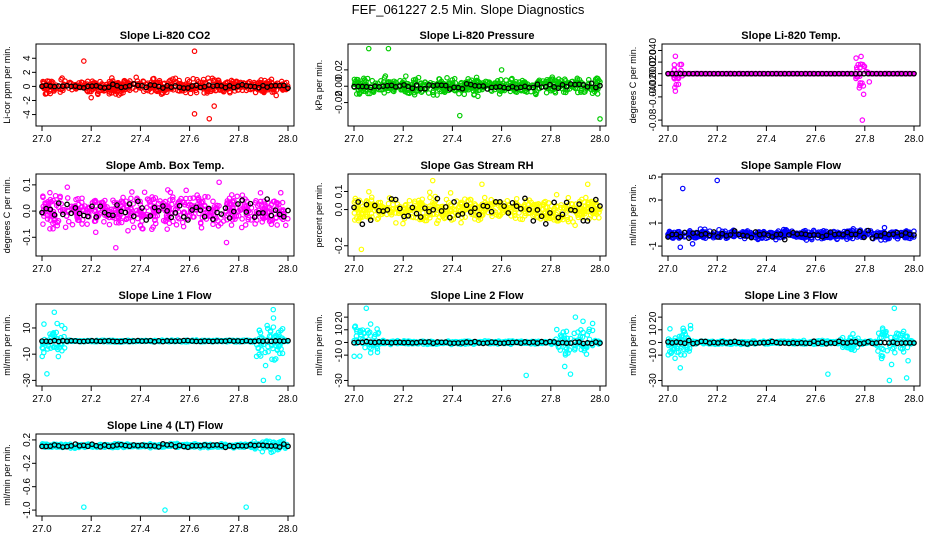  I want to click on panel-title: Slope Amb. Box Temp., so click(165, 166).